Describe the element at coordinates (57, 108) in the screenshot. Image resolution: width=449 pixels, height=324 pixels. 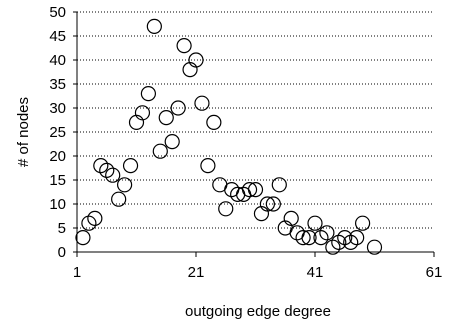
I see `y-tick-label: 30` at that location.